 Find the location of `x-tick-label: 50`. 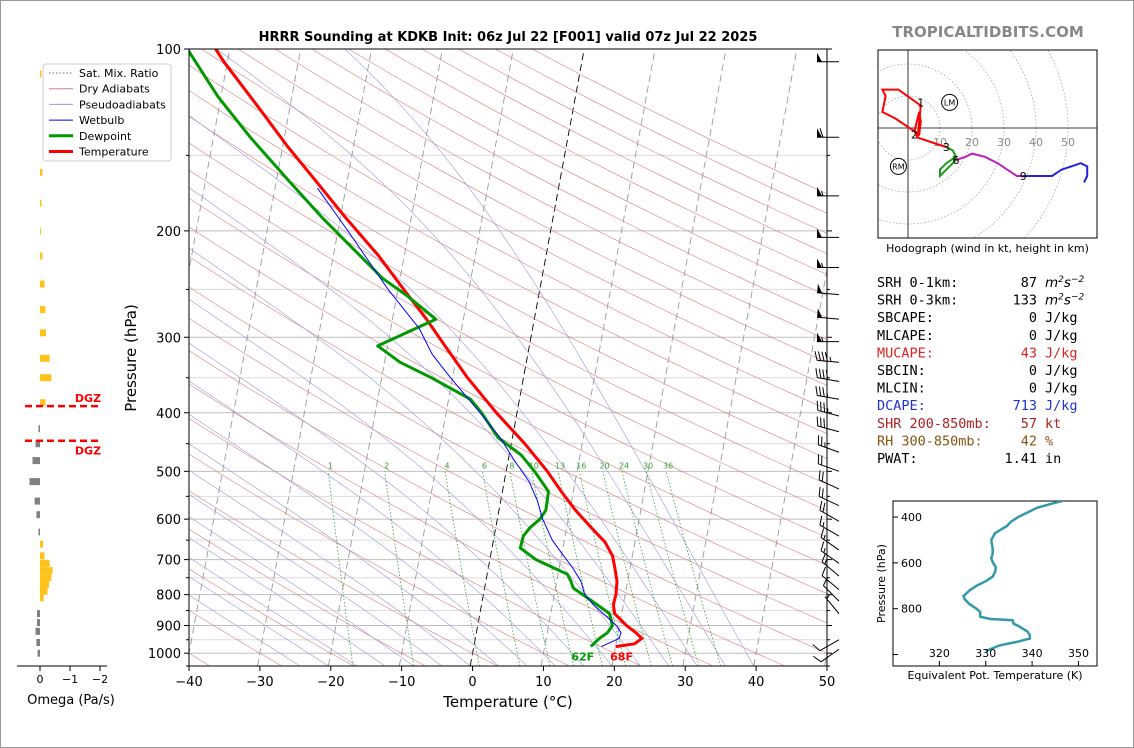

x-tick-label: 50 is located at coordinates (827, 682).